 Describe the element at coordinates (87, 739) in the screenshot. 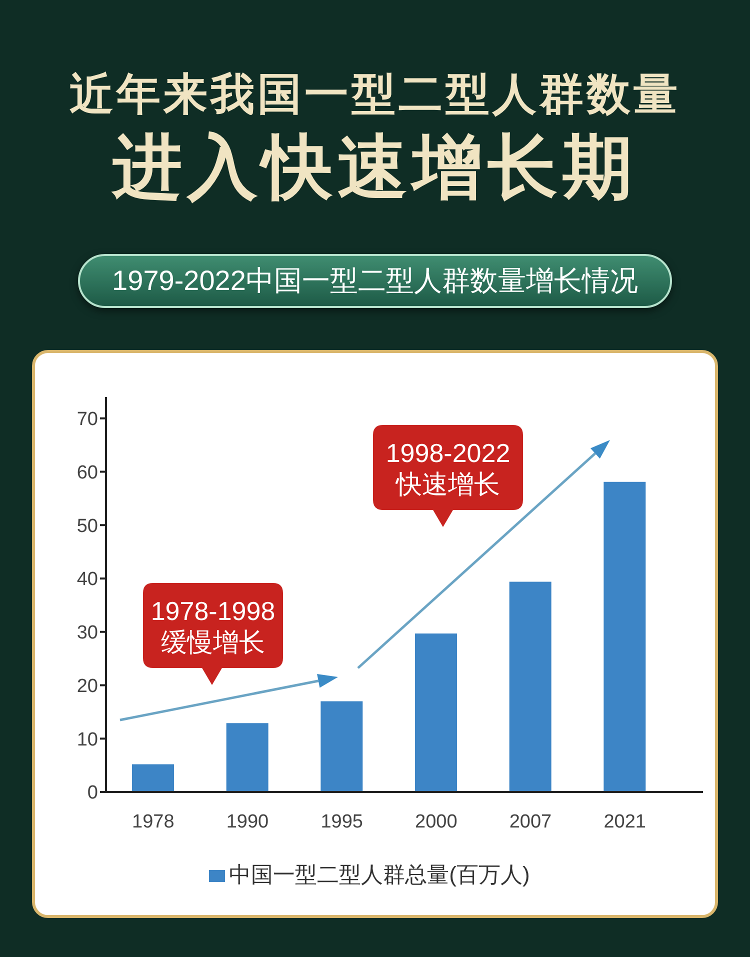

I see `y-tick-label: 10` at that location.